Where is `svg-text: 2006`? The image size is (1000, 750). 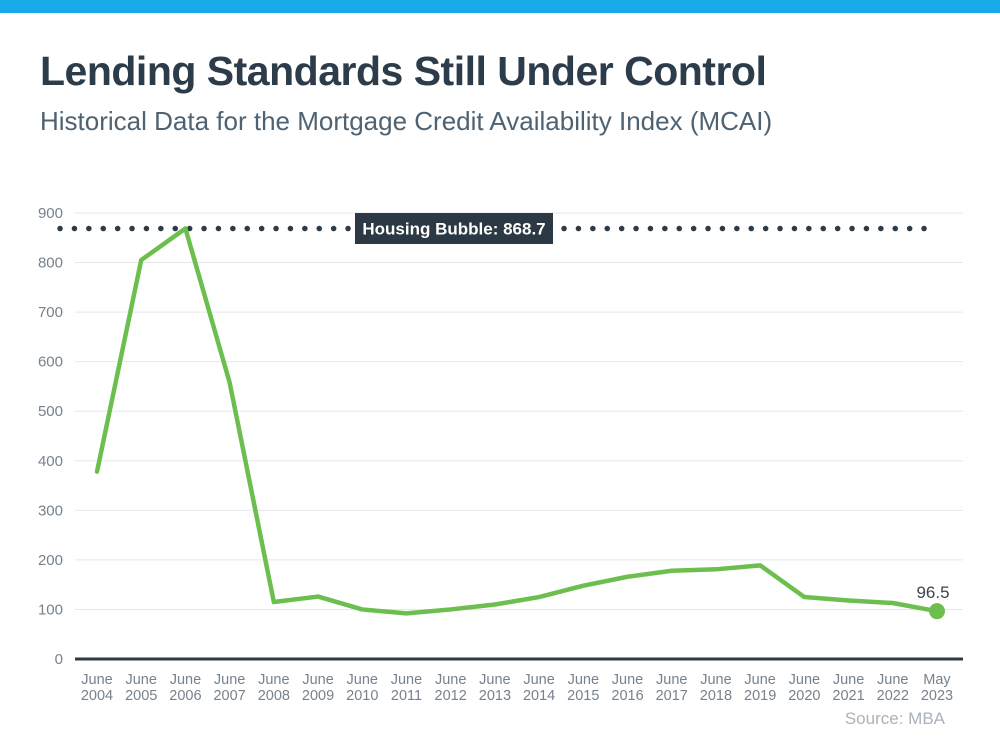 svg-text: 2006 is located at coordinates (185, 696).